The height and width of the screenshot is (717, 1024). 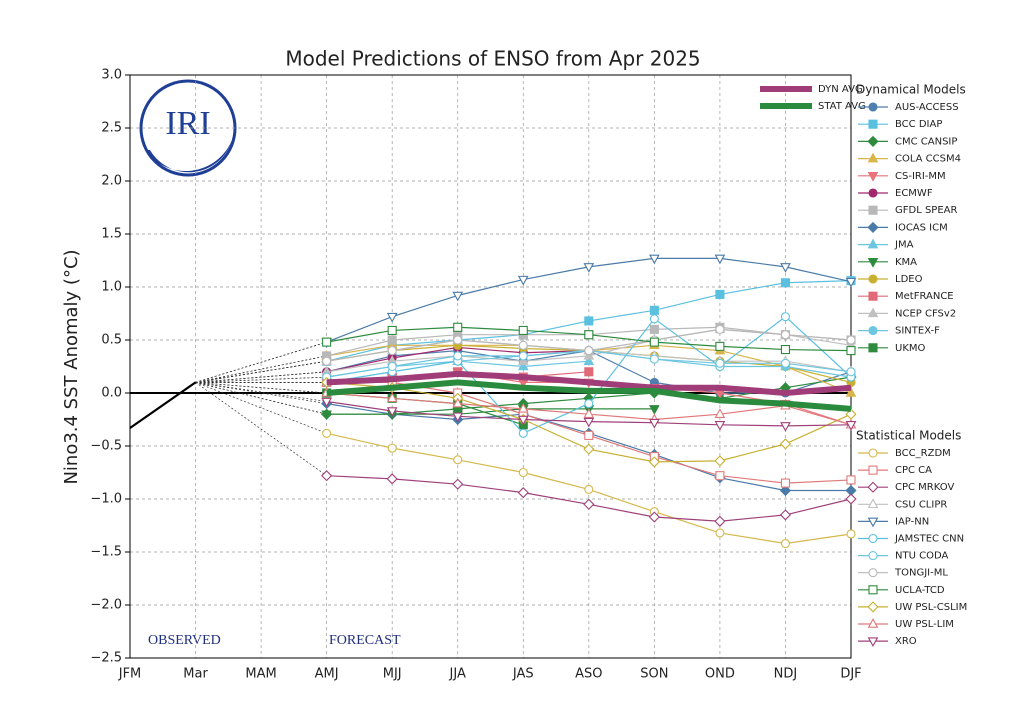 What do you see at coordinates (924, 624) in the screenshot?
I see `legend-label: UW PSL-LIM` at bounding box center [924, 624].